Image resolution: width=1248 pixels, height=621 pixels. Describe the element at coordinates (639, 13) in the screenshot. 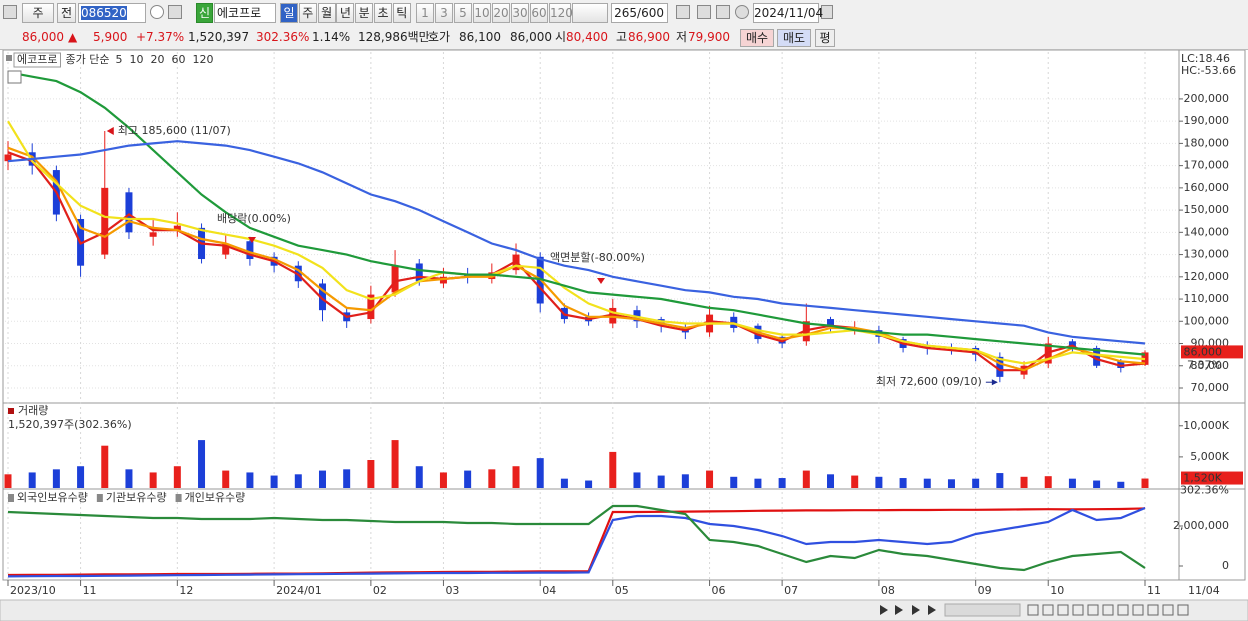

I see `count-input: 265/600` at that location.